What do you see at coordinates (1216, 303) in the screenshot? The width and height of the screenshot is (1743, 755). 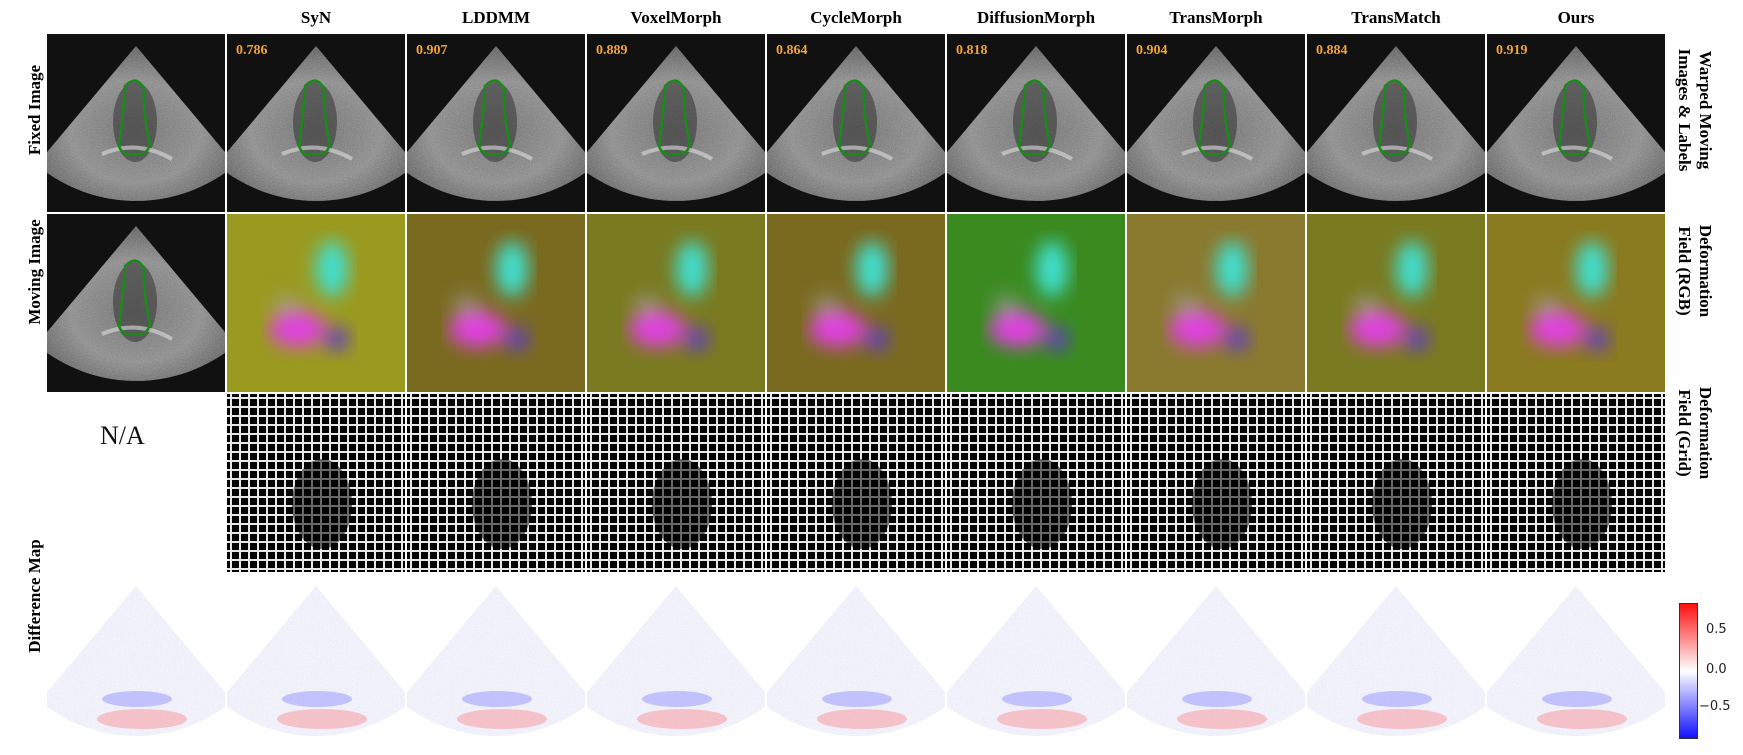 I see `deformation-rgb-transmorph` at bounding box center [1216, 303].